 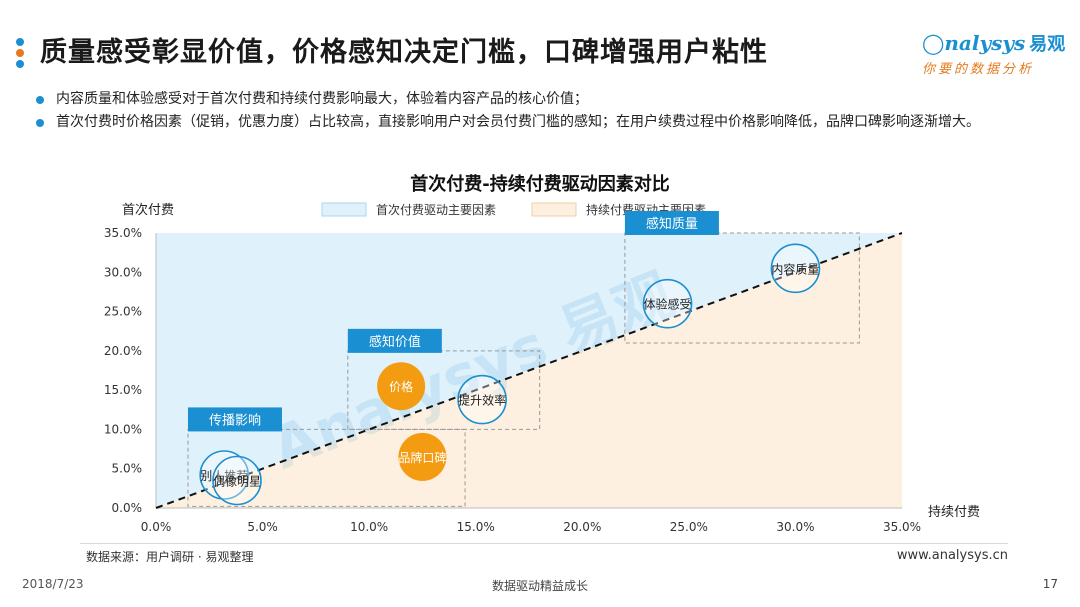 I want to click on data-point-label: 品牌口碑, so click(x=422, y=457).